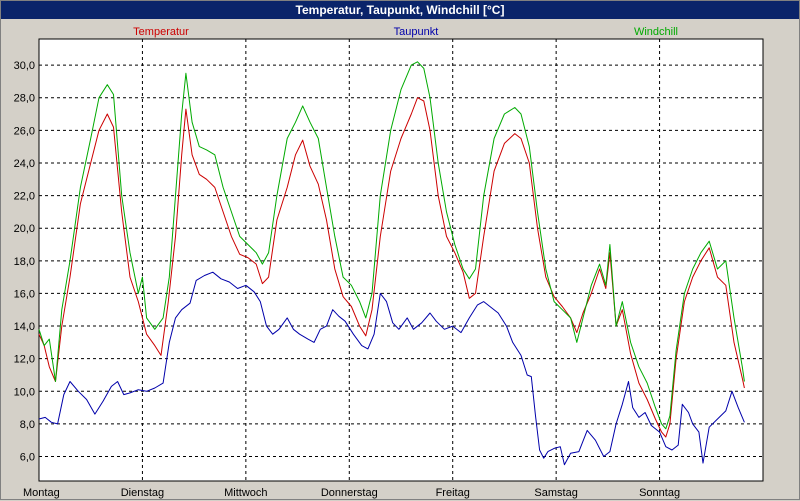 Image resolution: width=800 pixels, height=501 pixels. What do you see at coordinates (142, 493) in the screenshot?
I see `x-tick-day: Dienstag` at bounding box center [142, 493].